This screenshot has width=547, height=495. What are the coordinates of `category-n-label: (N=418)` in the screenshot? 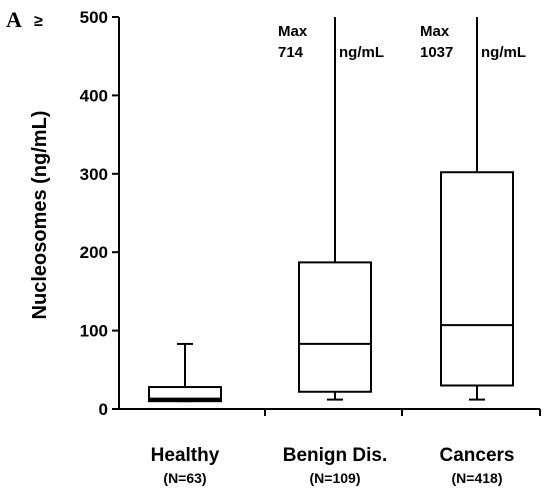 It's located at (477, 478).